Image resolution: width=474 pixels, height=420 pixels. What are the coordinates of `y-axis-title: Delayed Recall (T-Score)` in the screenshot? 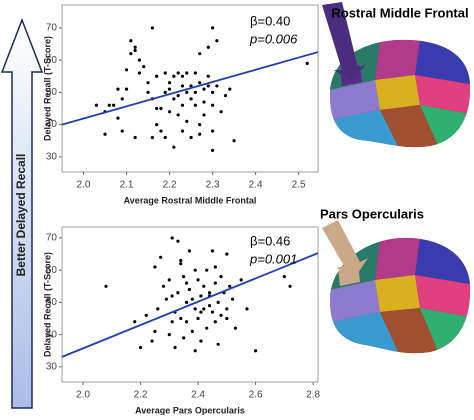 It's located at (47, 88).